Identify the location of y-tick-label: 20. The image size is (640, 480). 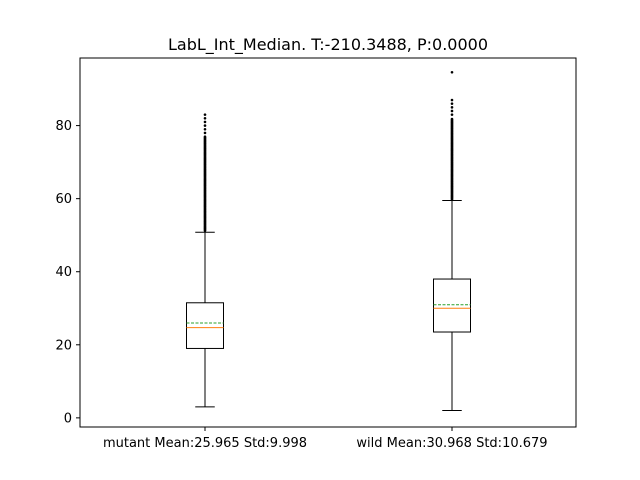
(63, 345).